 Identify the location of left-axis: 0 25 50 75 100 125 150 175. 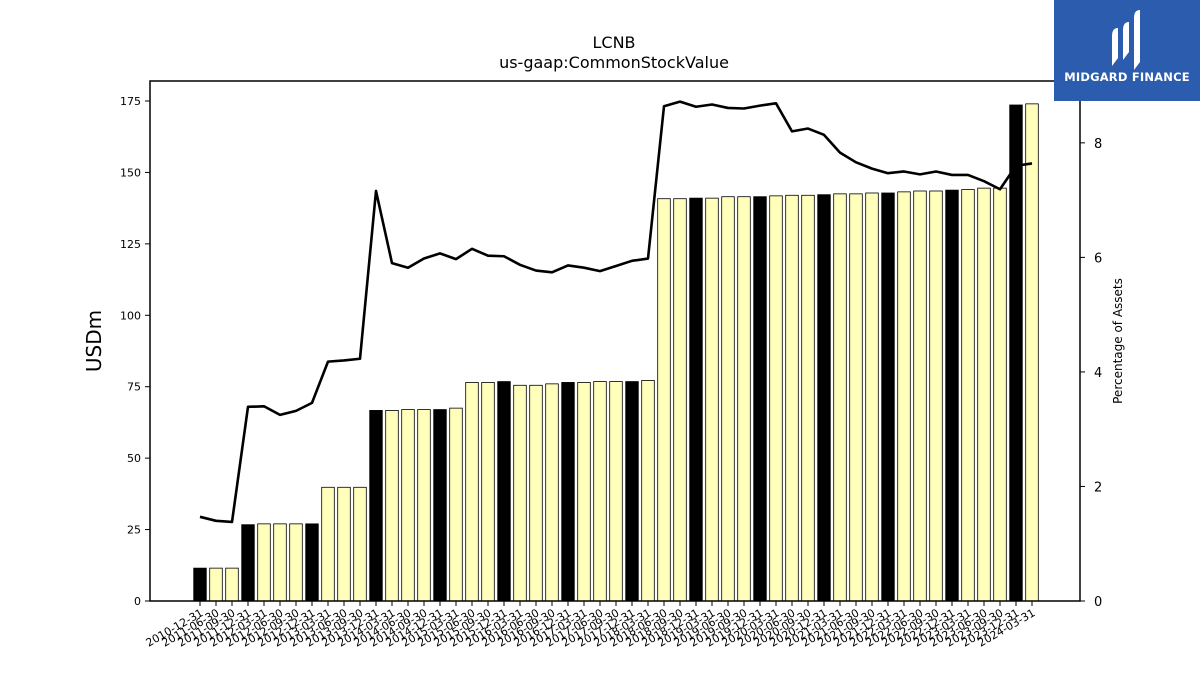
(135, 351).